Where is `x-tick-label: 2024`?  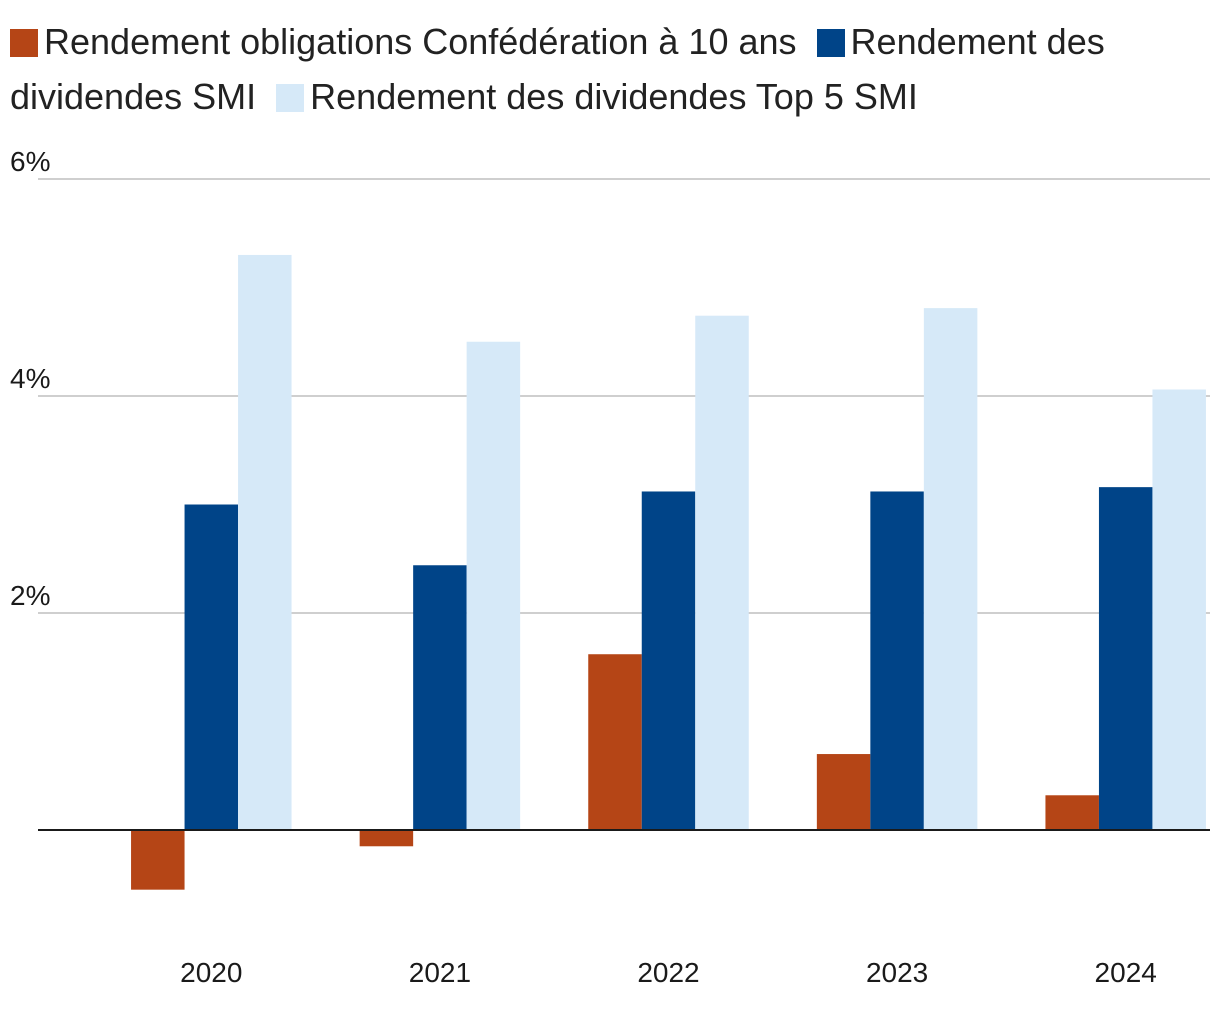
x-tick-label: 2024 is located at coordinates (1126, 972).